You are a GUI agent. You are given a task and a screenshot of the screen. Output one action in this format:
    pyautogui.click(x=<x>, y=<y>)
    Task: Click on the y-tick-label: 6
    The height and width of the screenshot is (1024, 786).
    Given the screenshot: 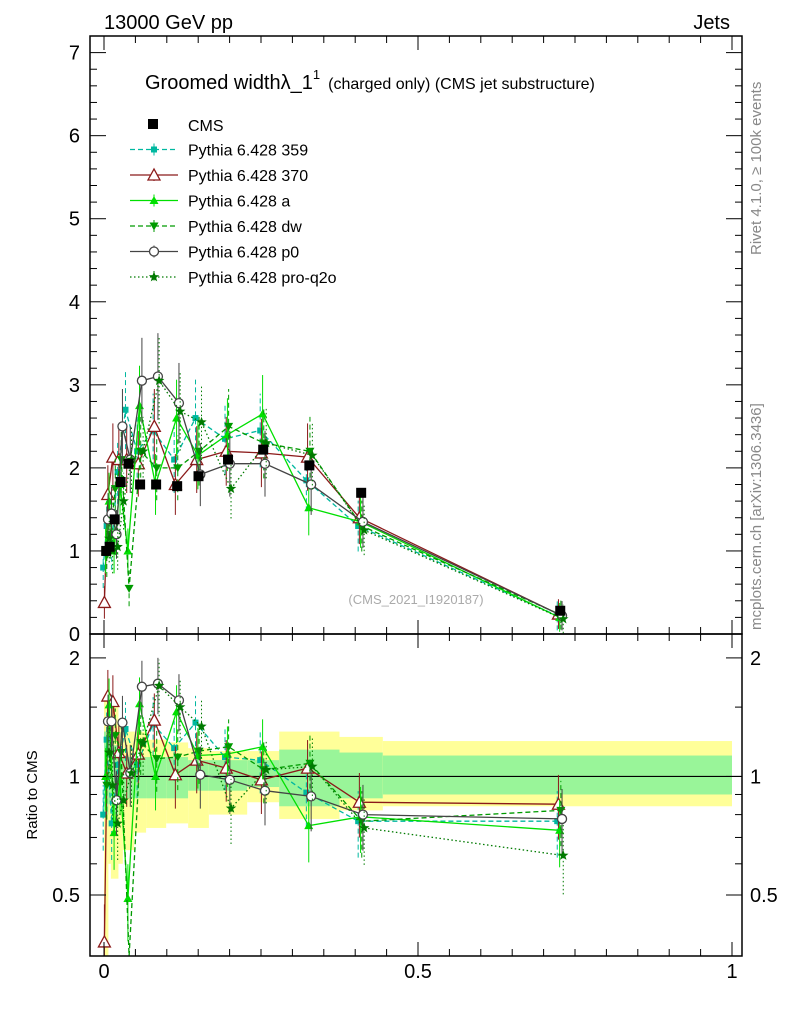 What is the action you would take?
    pyautogui.click(x=74, y=137)
    